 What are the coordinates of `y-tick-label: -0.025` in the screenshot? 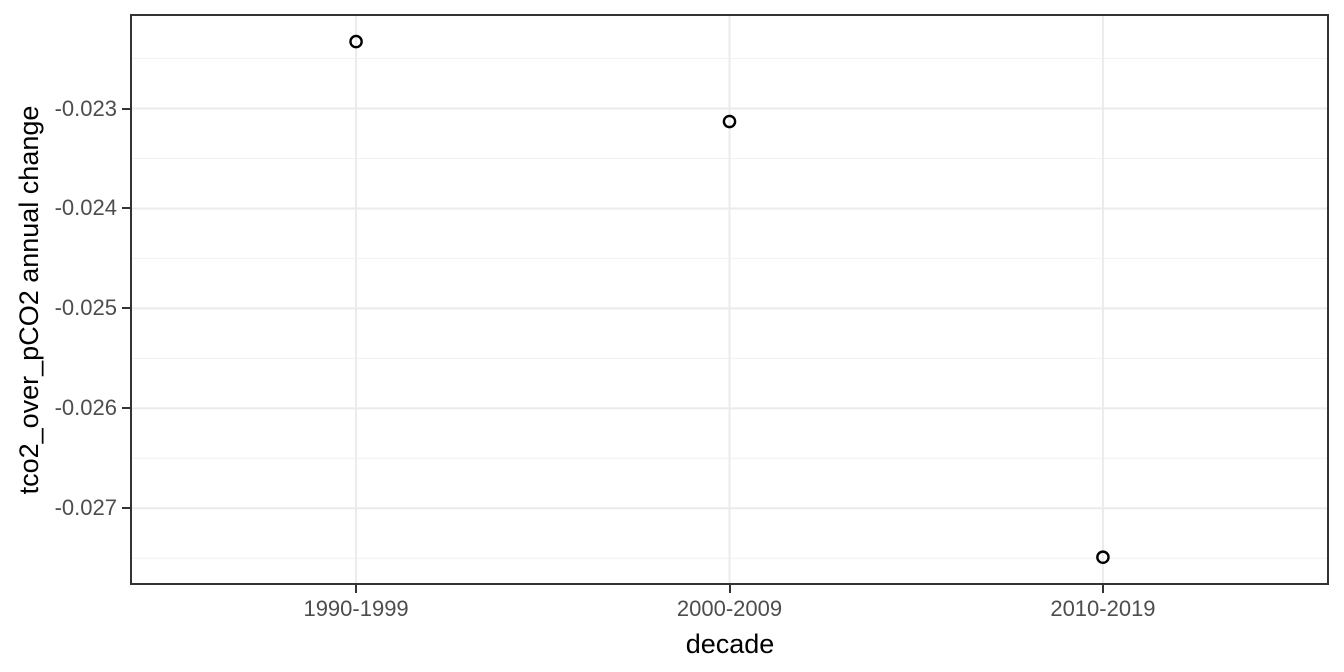 It's located at (85, 308).